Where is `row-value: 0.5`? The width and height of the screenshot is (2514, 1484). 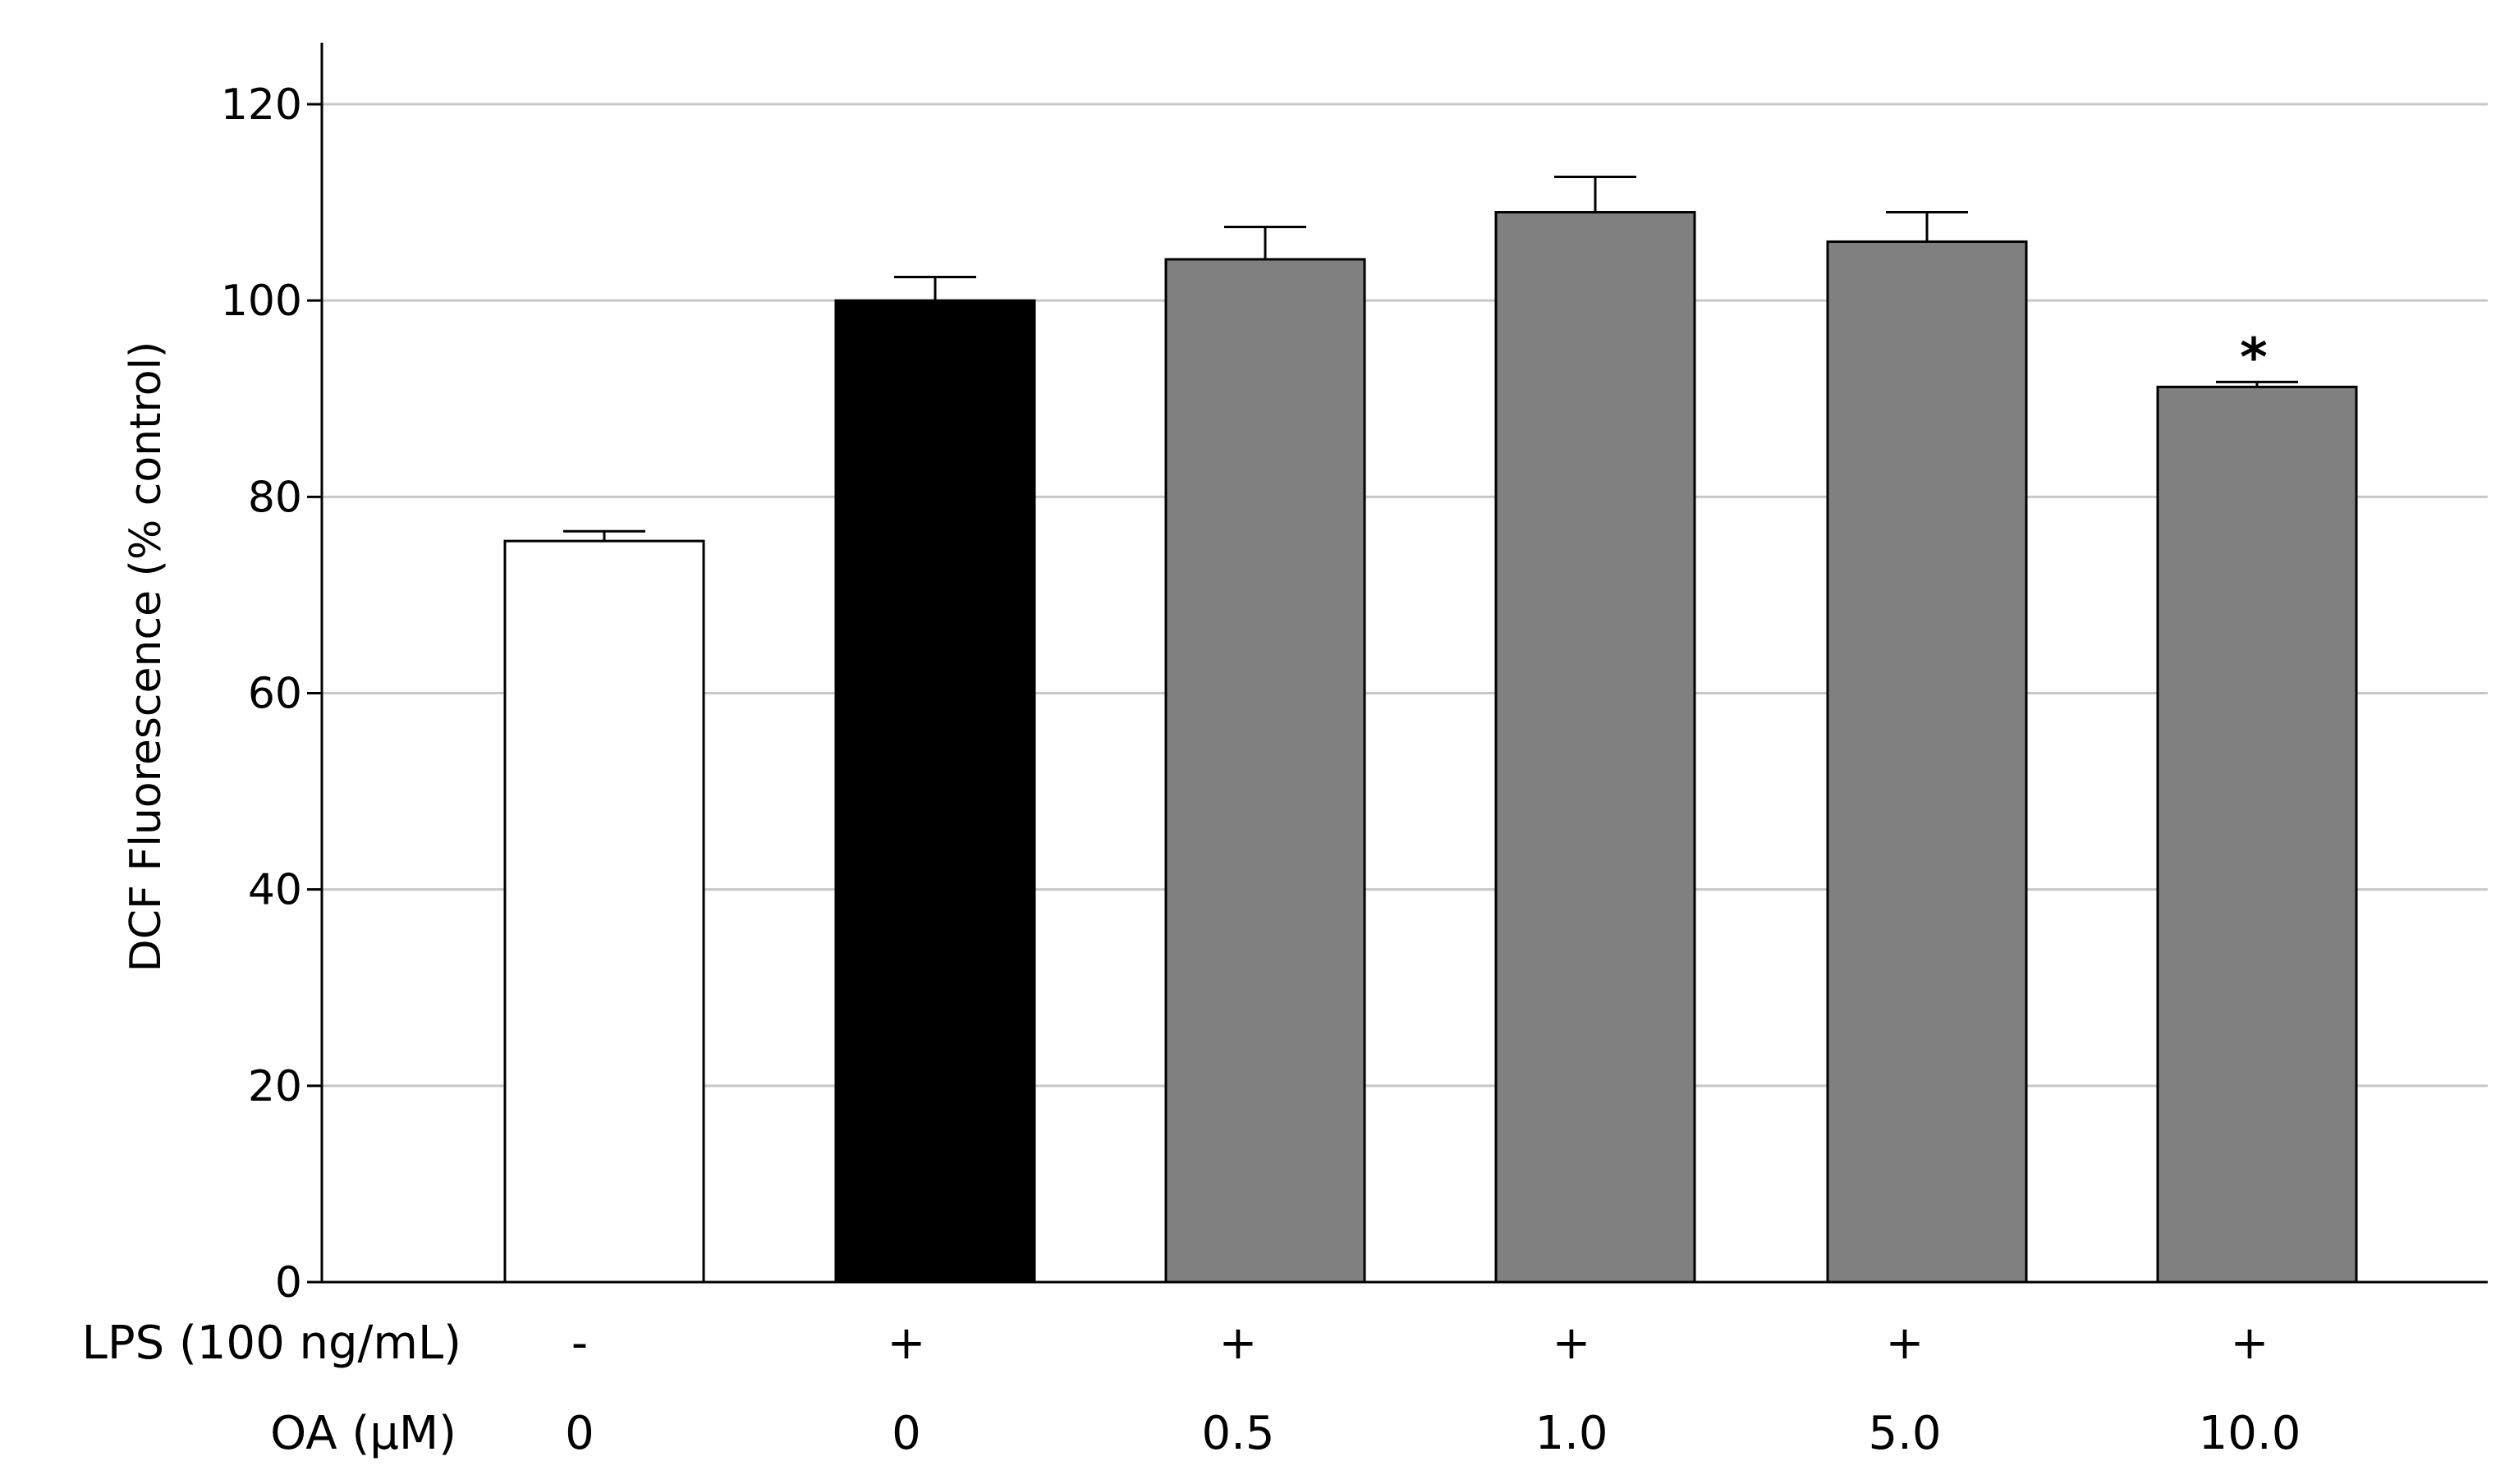
row-value: 0.5 is located at coordinates (1237, 1433).